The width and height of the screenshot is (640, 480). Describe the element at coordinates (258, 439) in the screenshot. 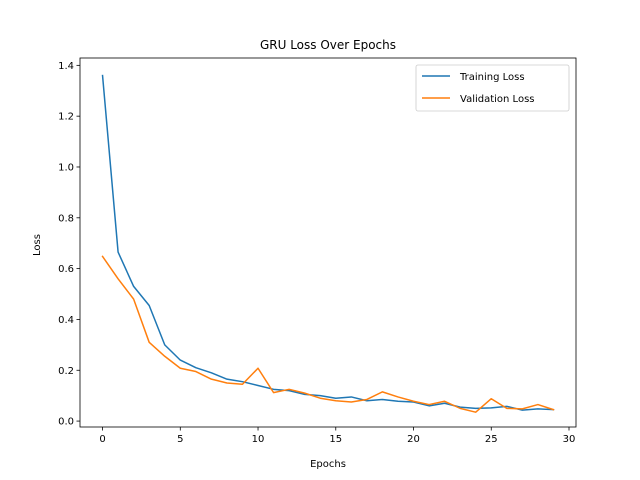

I see `x-tick-label: 10` at that location.